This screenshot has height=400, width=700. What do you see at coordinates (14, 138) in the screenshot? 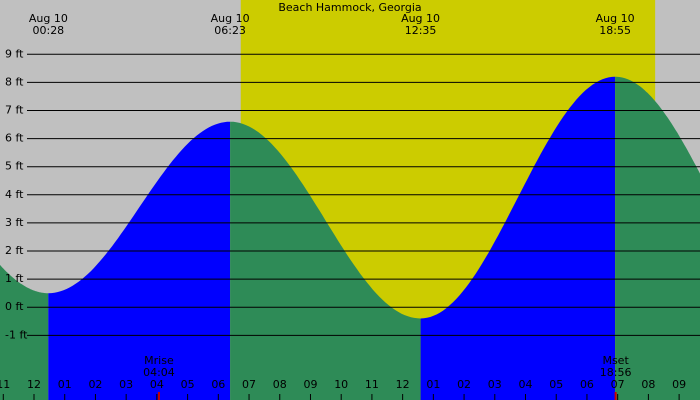
I see `y-tick-label: 6 ft` at bounding box center [14, 138].